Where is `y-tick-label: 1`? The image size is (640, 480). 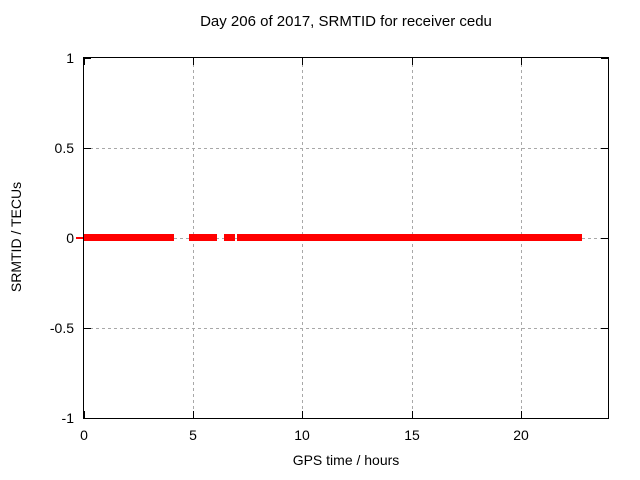
y-tick-label: 1 is located at coordinates (70, 58).